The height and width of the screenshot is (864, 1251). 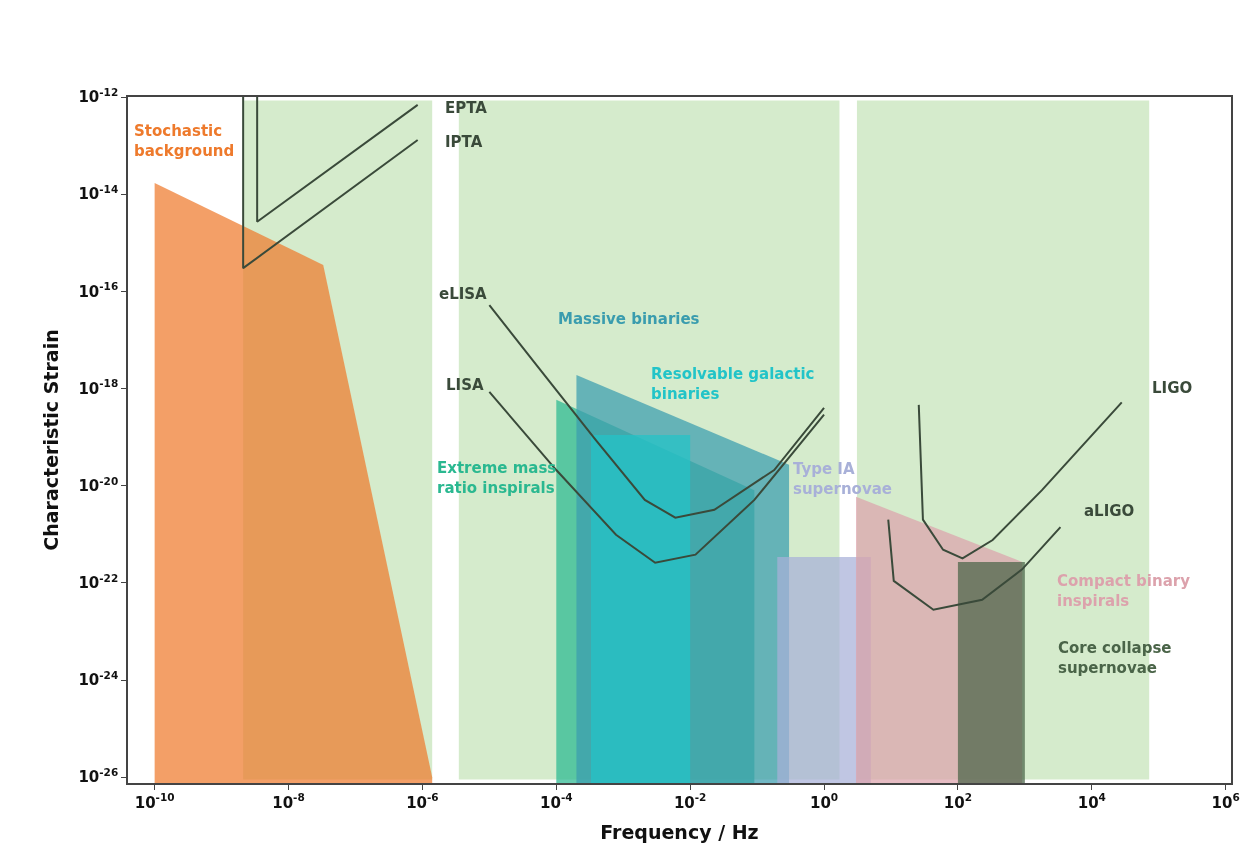 What do you see at coordinates (556, 801) in the screenshot?
I see `x-tick-label: 10$^{-4}$` at bounding box center [556, 801].